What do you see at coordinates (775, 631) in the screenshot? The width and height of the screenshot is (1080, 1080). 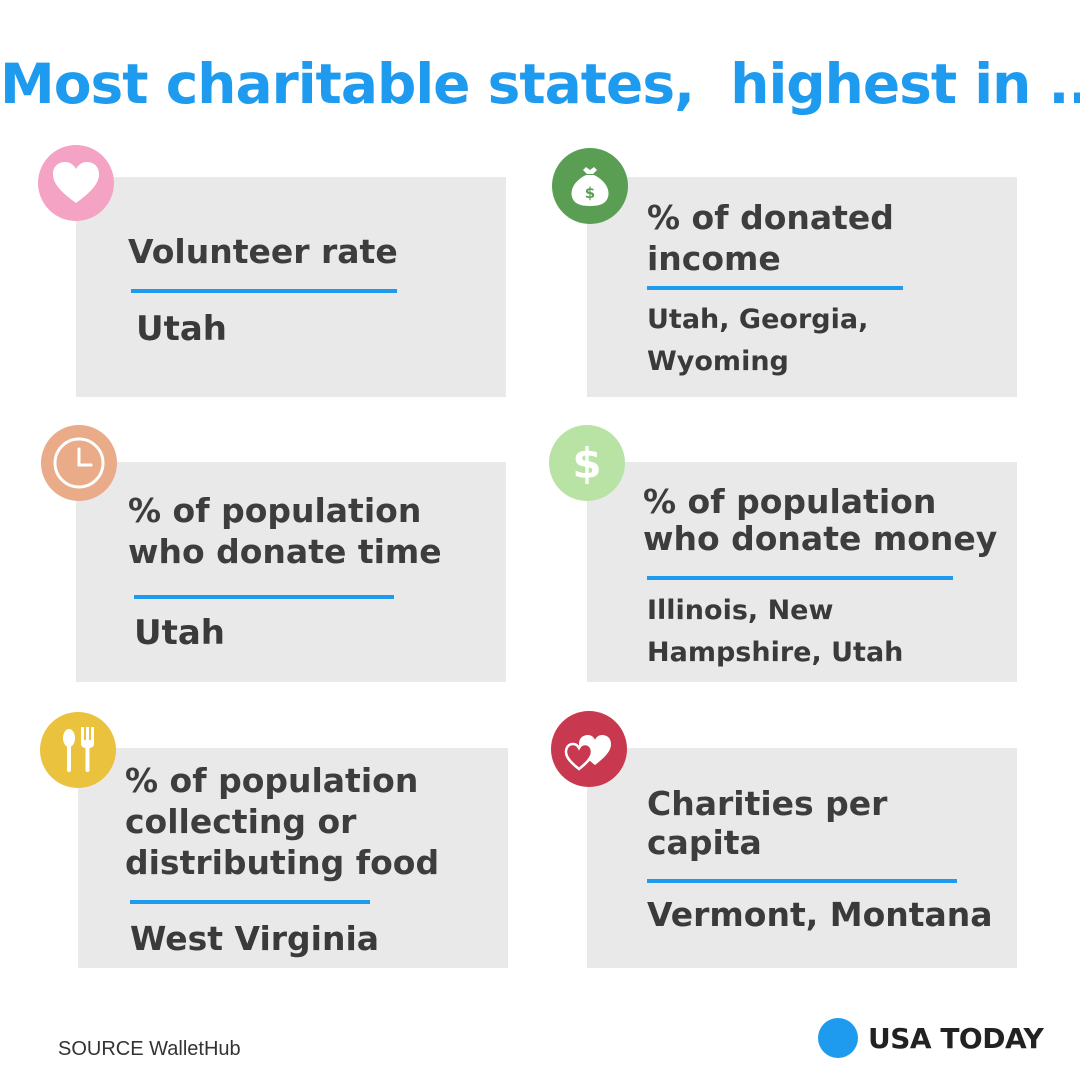 I see `card-answer: Illinois, New Hampshire, Utah` at bounding box center [775, 631].